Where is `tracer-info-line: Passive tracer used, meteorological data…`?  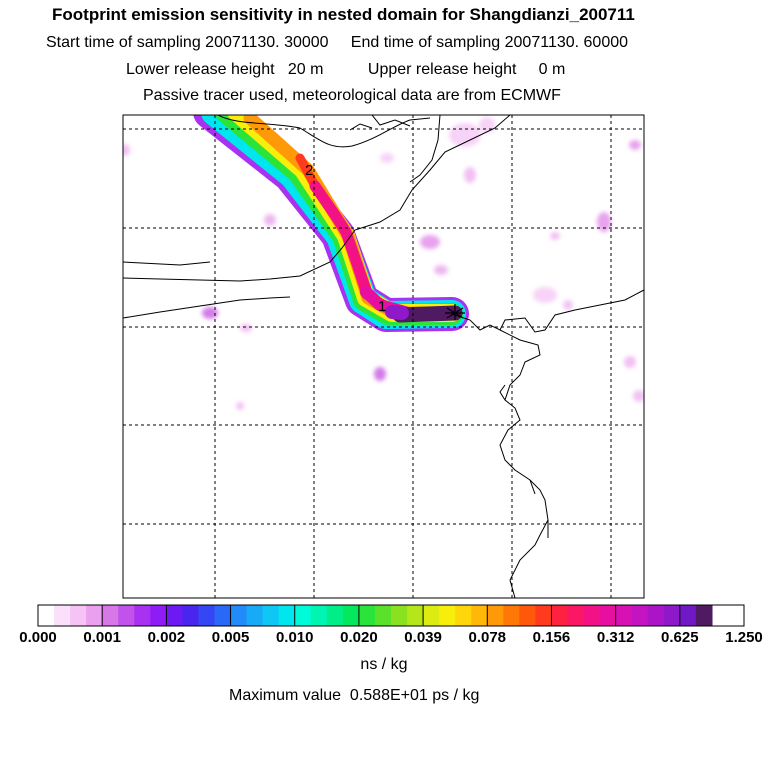 tracer-info-line: Passive tracer used, meteorological data… is located at coordinates (352, 95).